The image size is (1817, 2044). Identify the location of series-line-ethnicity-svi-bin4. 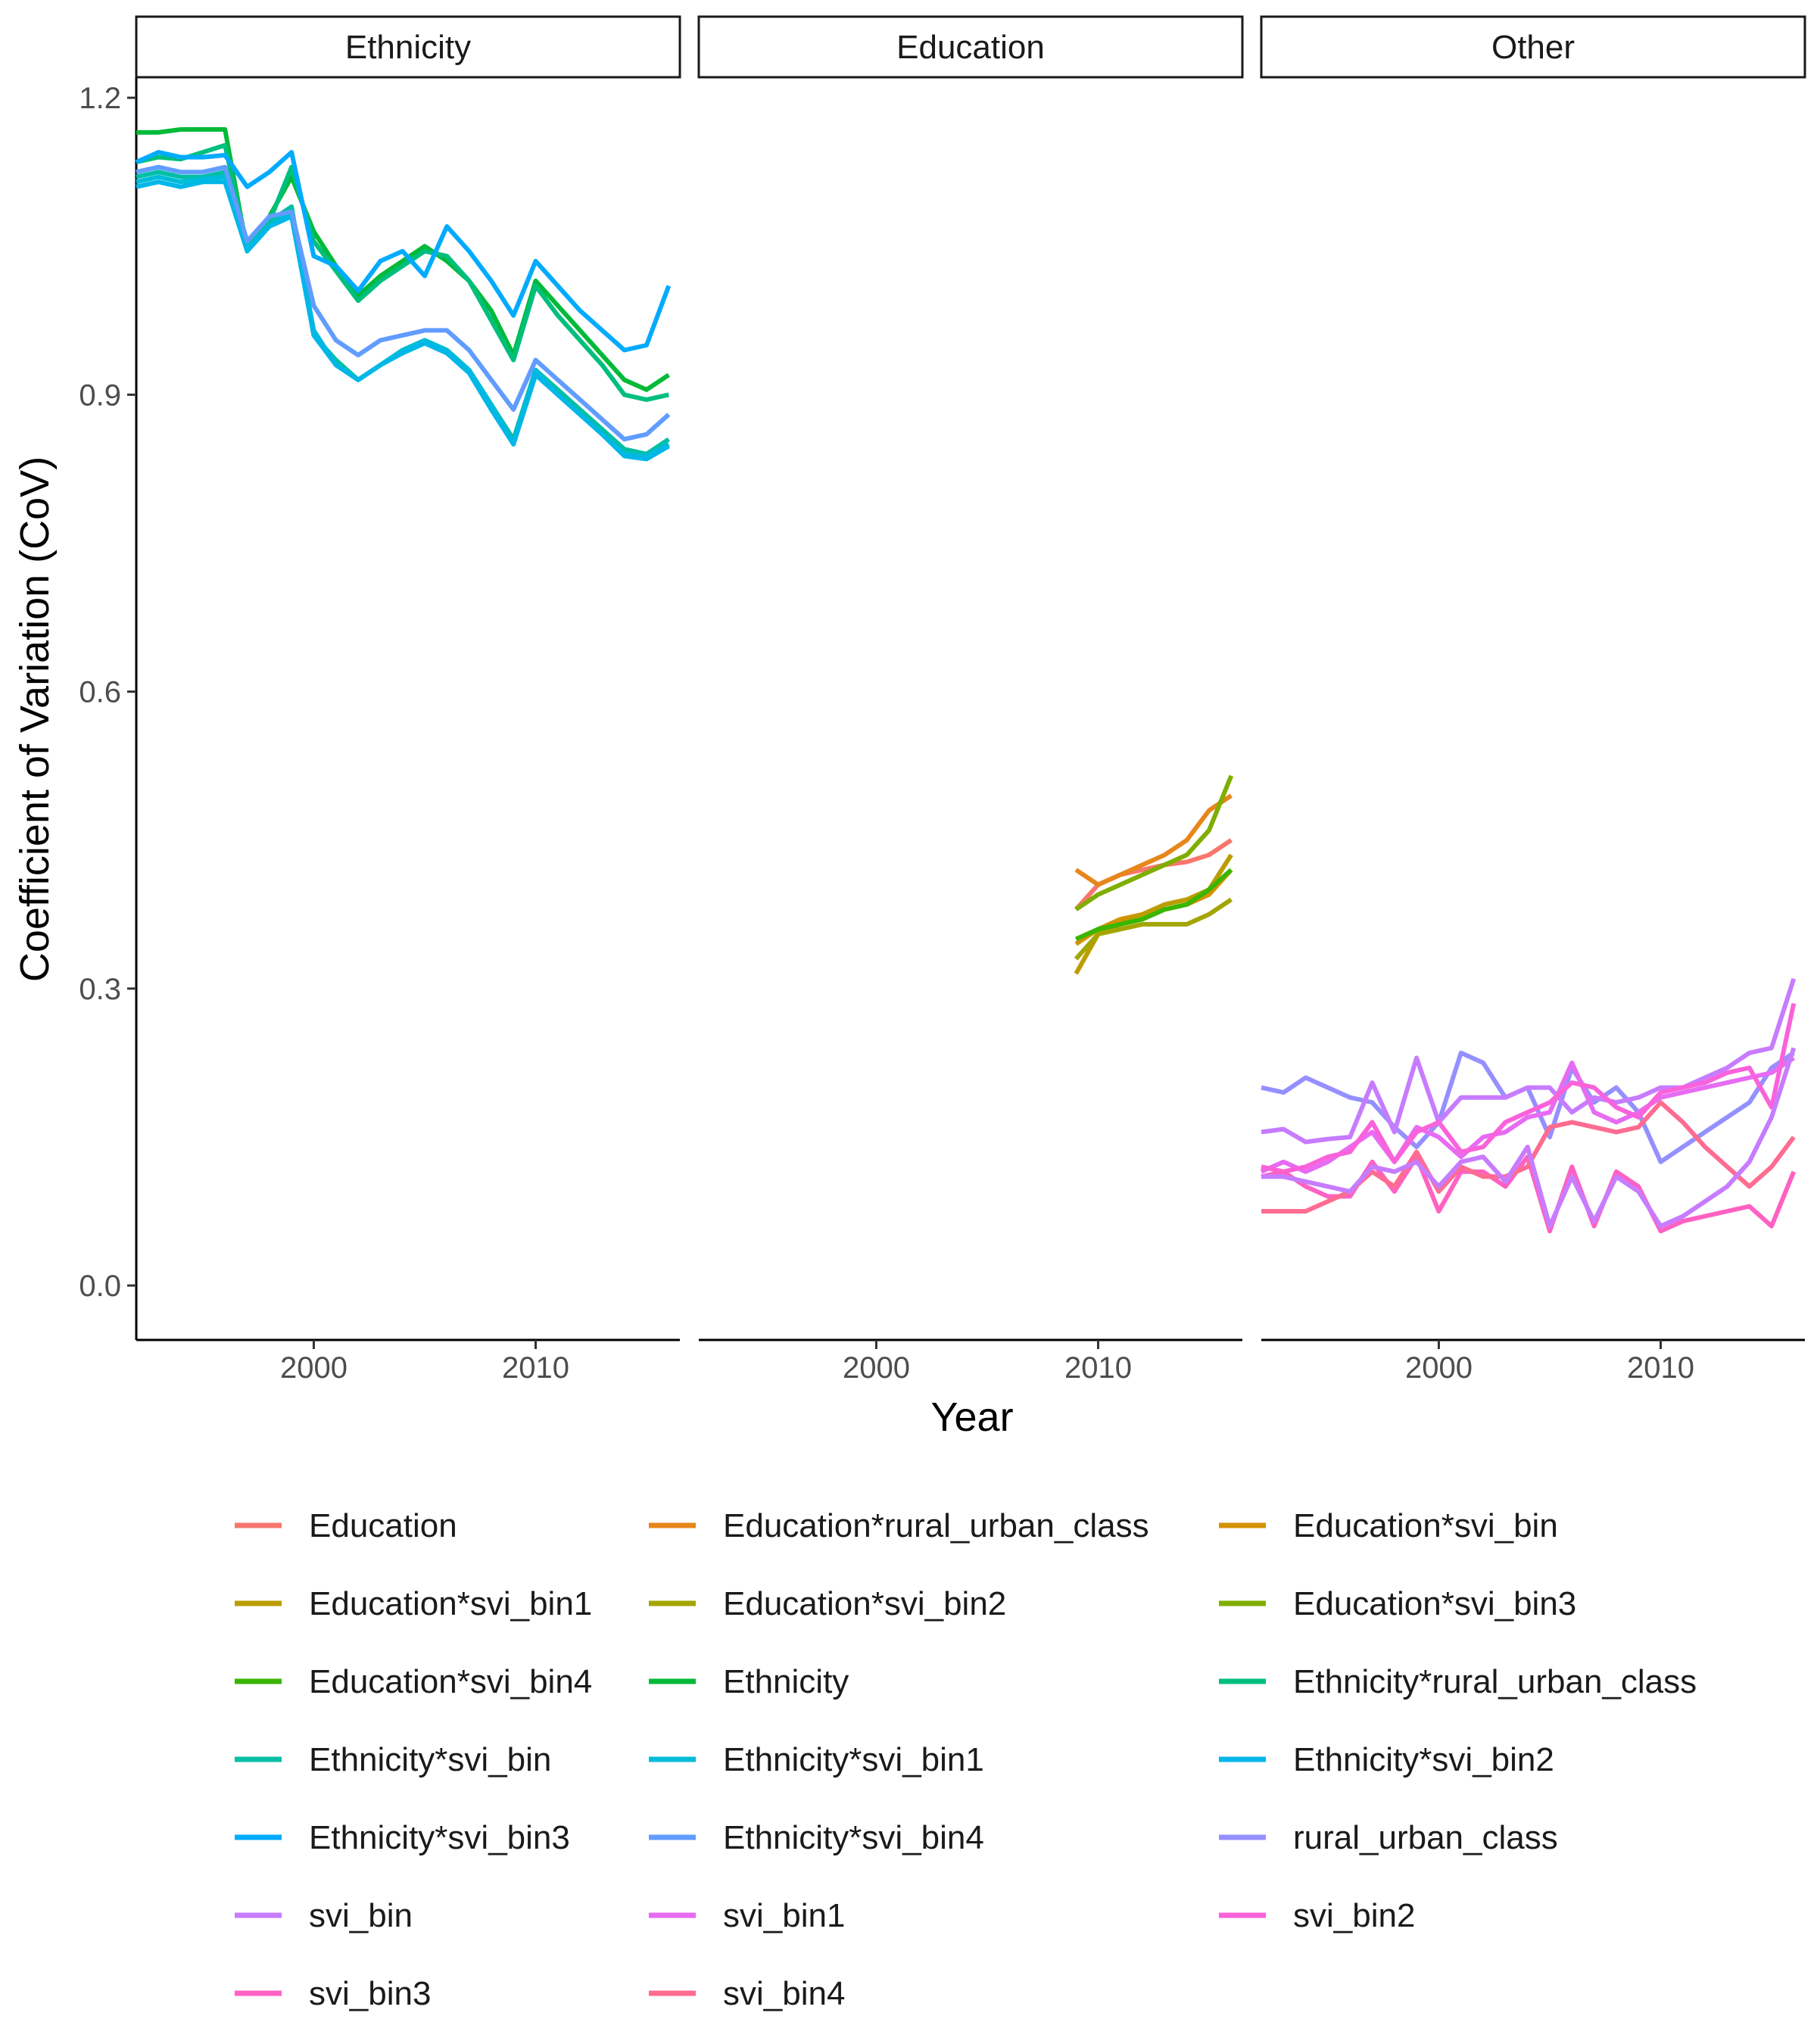
(403, 303).